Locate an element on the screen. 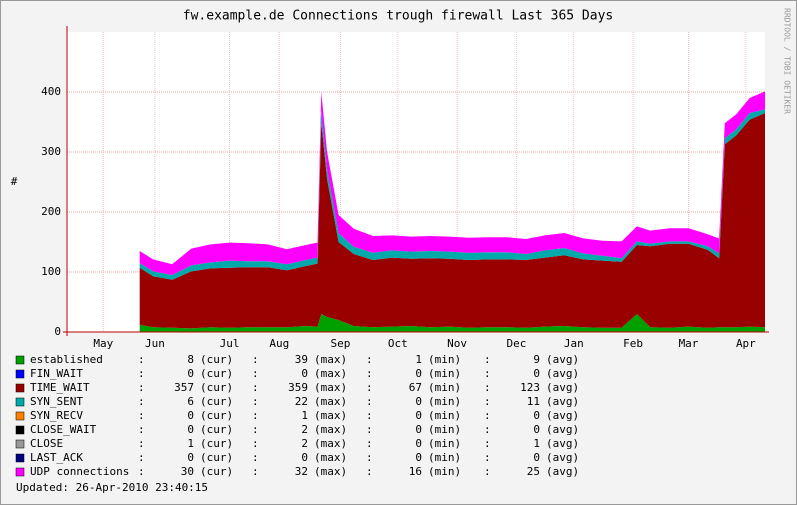 The image size is (797, 505). legend-label: SYN_SENT is located at coordinates (56, 401).